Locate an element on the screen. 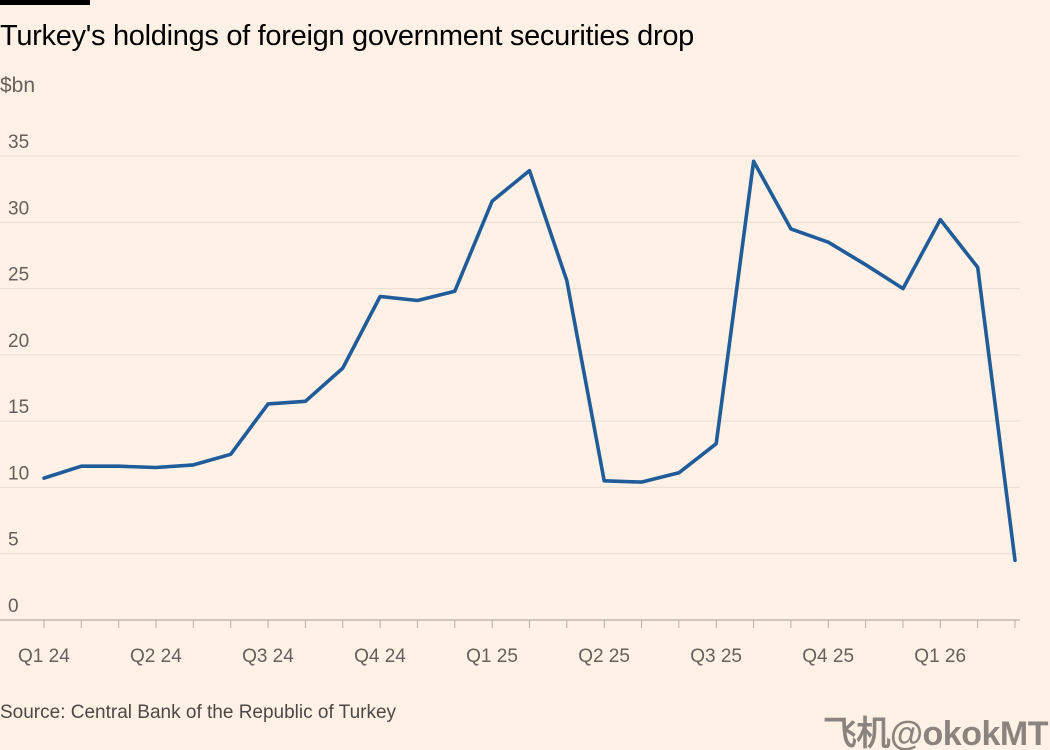 The height and width of the screenshot is (750, 1050). y-axis-unit-label: $bn is located at coordinates (18, 85).